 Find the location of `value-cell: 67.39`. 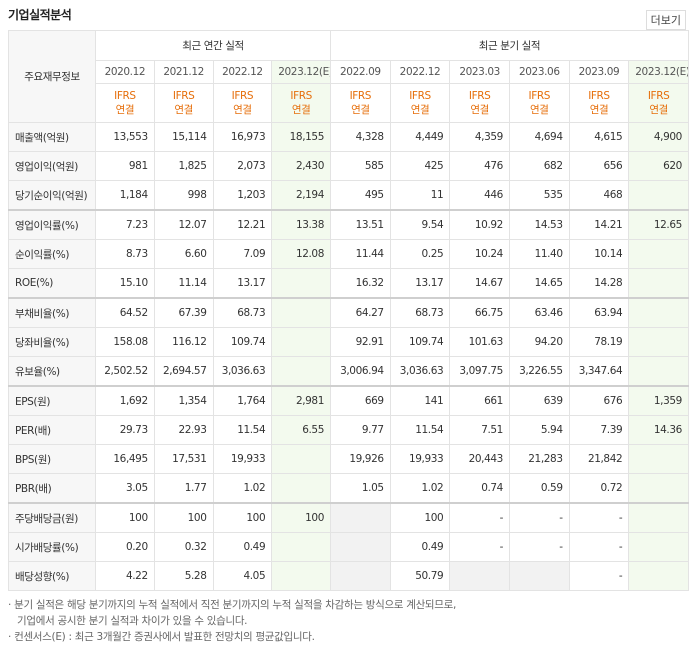

value-cell: 67.39 is located at coordinates (183, 312).